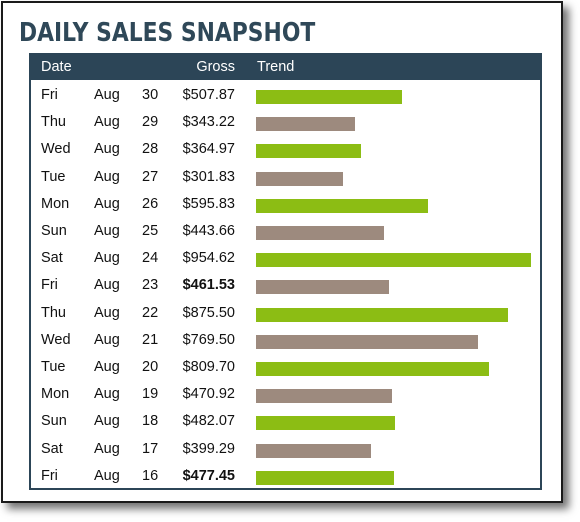  What do you see at coordinates (167, 33) in the screenshot?
I see `chart-title: DAILY SALES SNAPSHOT` at bounding box center [167, 33].